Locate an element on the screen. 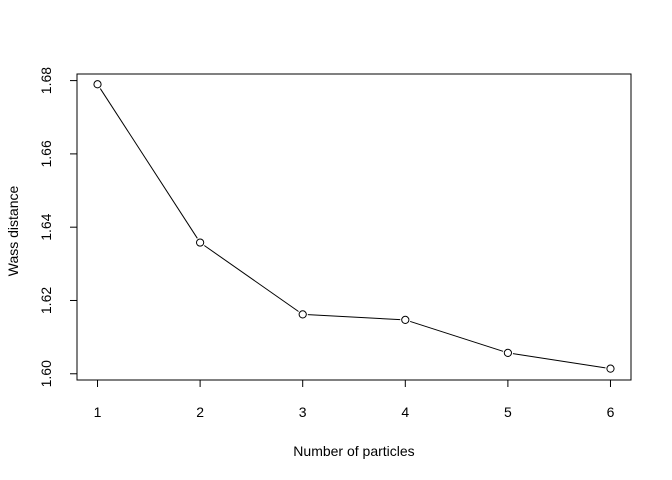  y-axis-title: Wass distance is located at coordinates (13, 231).